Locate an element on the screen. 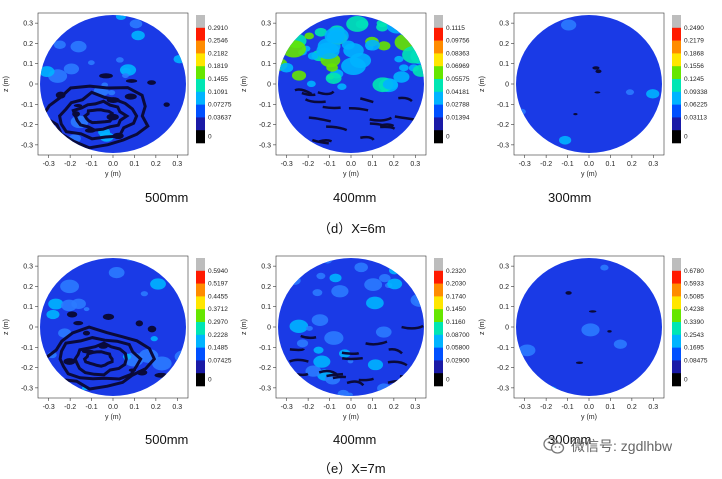 The width and height of the screenshot is (722, 479). colorbar-label: 0.3712 is located at coordinates (218, 309).